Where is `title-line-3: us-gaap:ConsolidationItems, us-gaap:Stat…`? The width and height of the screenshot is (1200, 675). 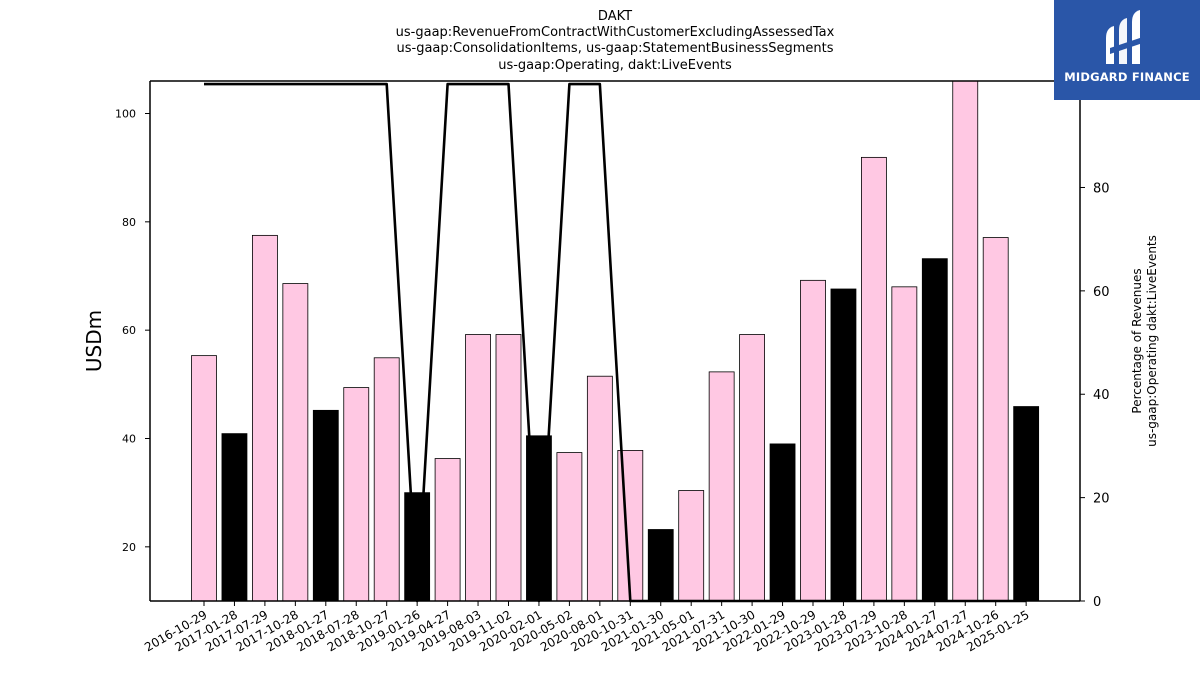 title-line-3: us-gaap:ConsolidationItems, us-gaap:Stat… is located at coordinates (614, 48).